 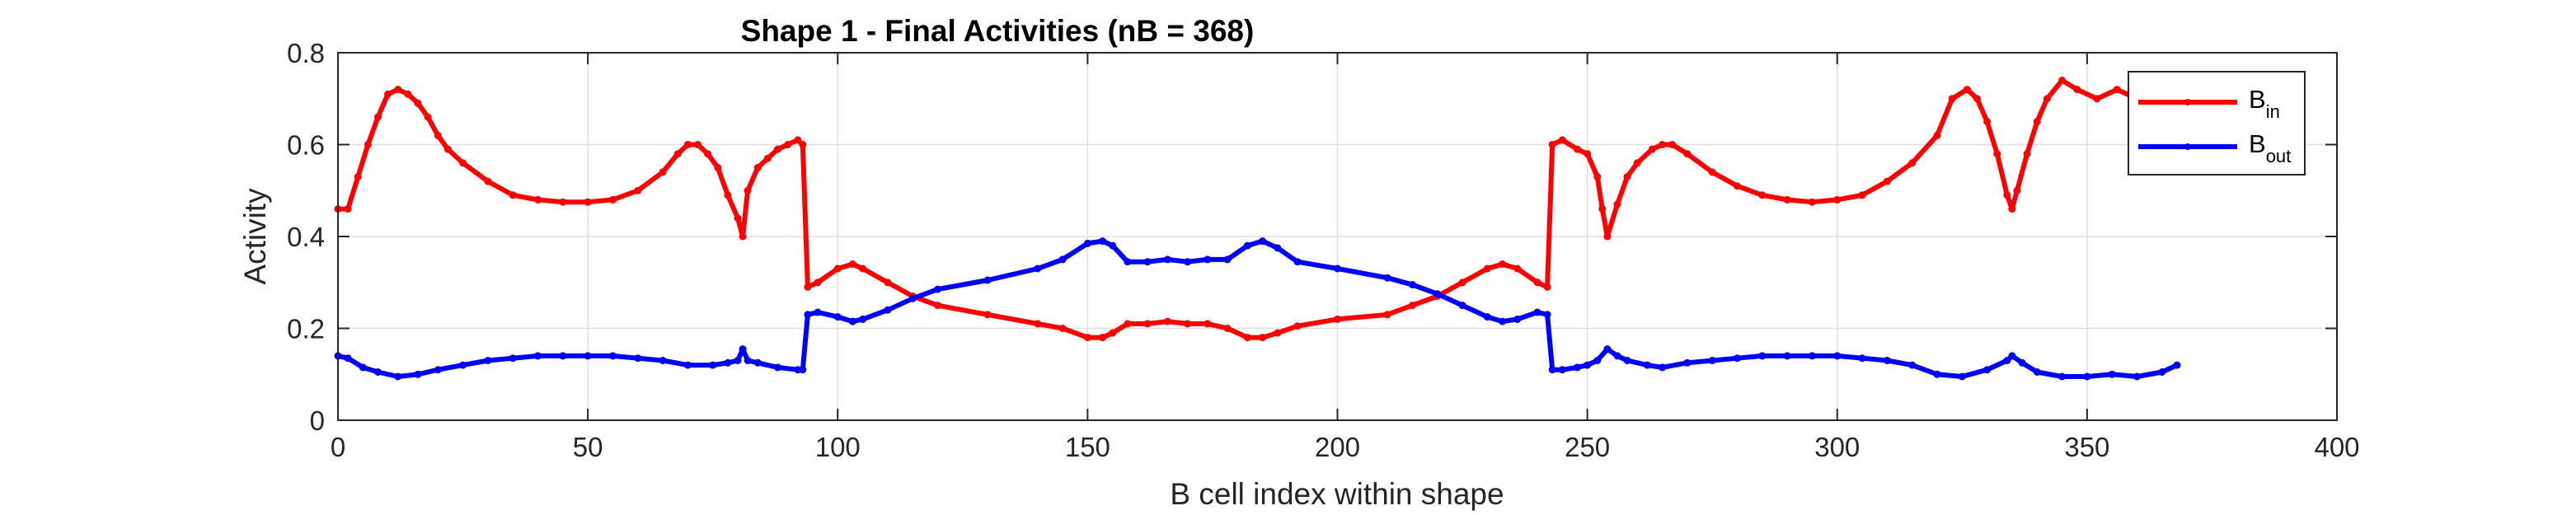 What do you see at coordinates (838, 447) in the screenshot?
I see `x-tick-label: 100` at bounding box center [838, 447].